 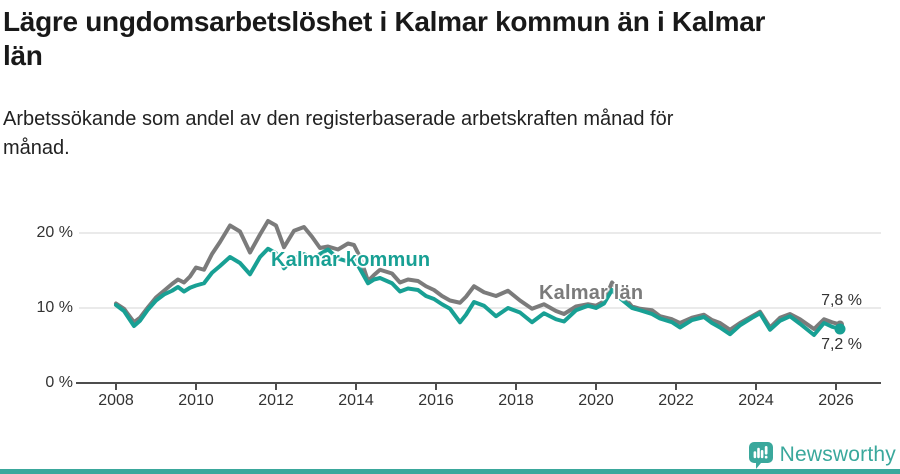 I want to click on x-tick-label: 2018, so click(x=516, y=400).